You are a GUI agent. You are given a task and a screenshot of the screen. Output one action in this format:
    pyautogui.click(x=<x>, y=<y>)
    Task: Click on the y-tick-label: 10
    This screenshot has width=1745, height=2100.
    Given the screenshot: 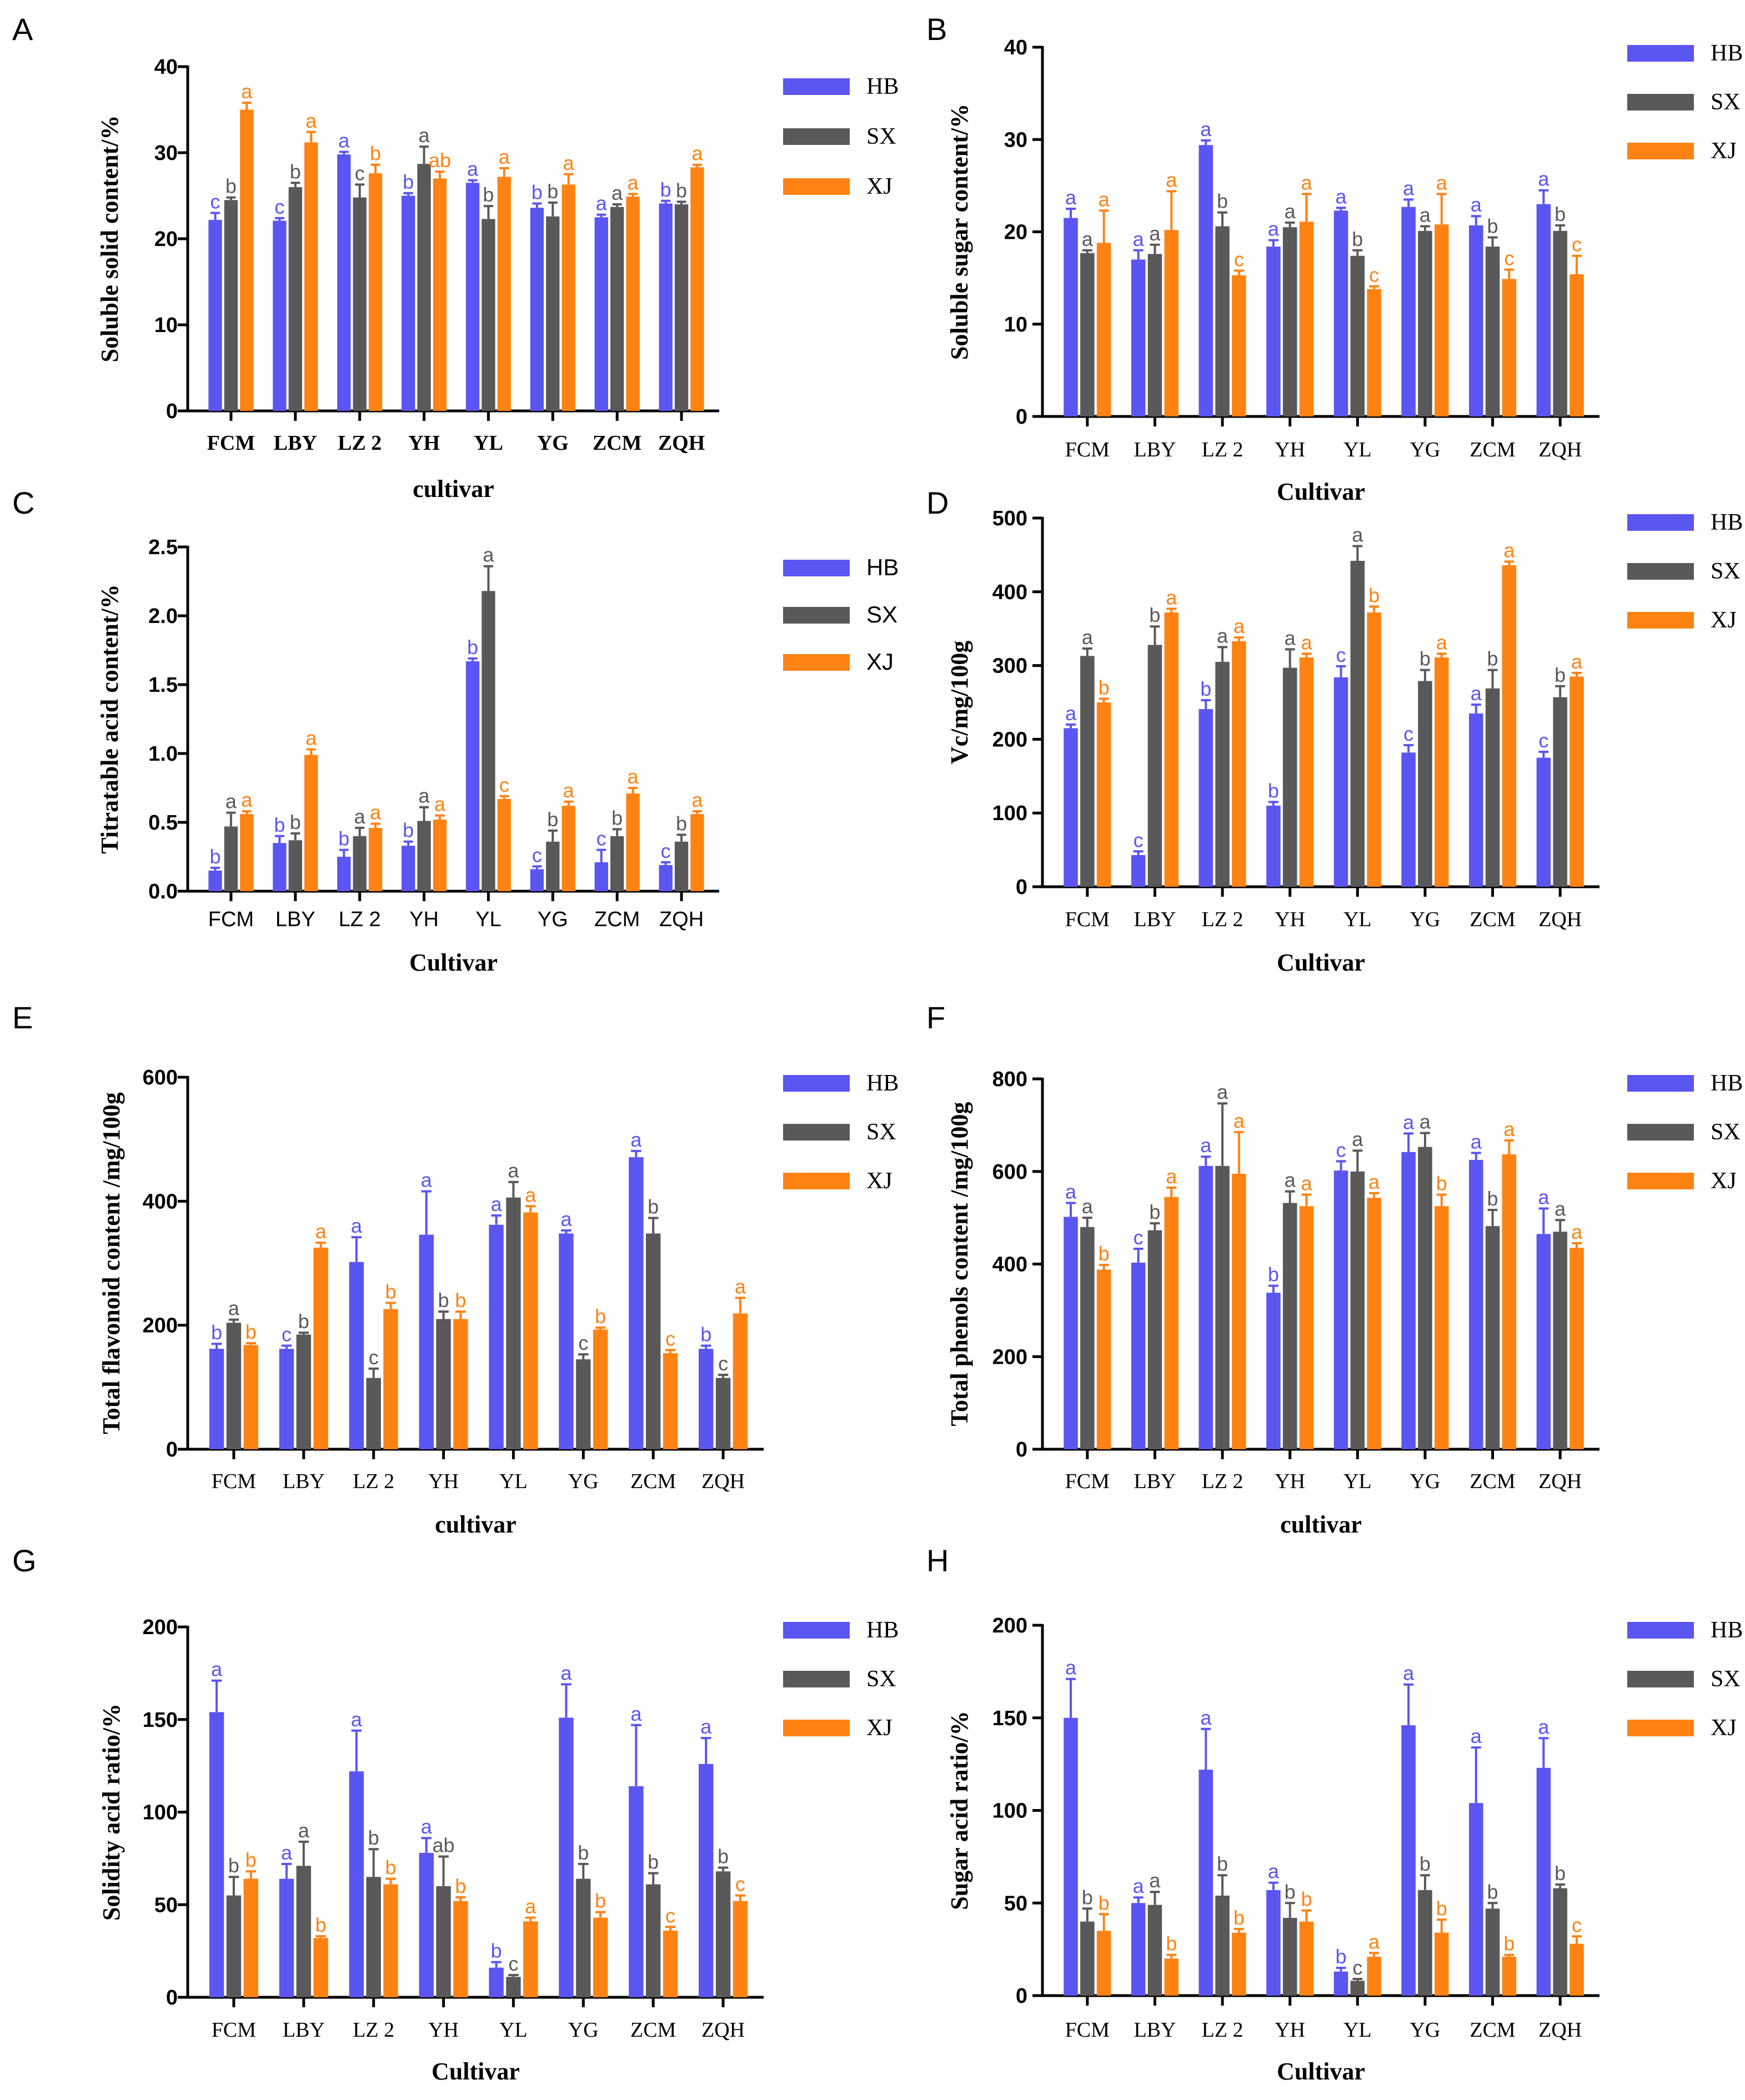 What is the action you would take?
    pyautogui.click(x=166, y=325)
    